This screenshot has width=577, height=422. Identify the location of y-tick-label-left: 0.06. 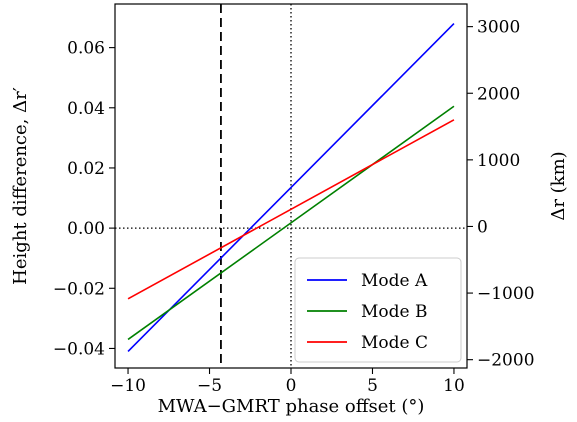
(86, 49).